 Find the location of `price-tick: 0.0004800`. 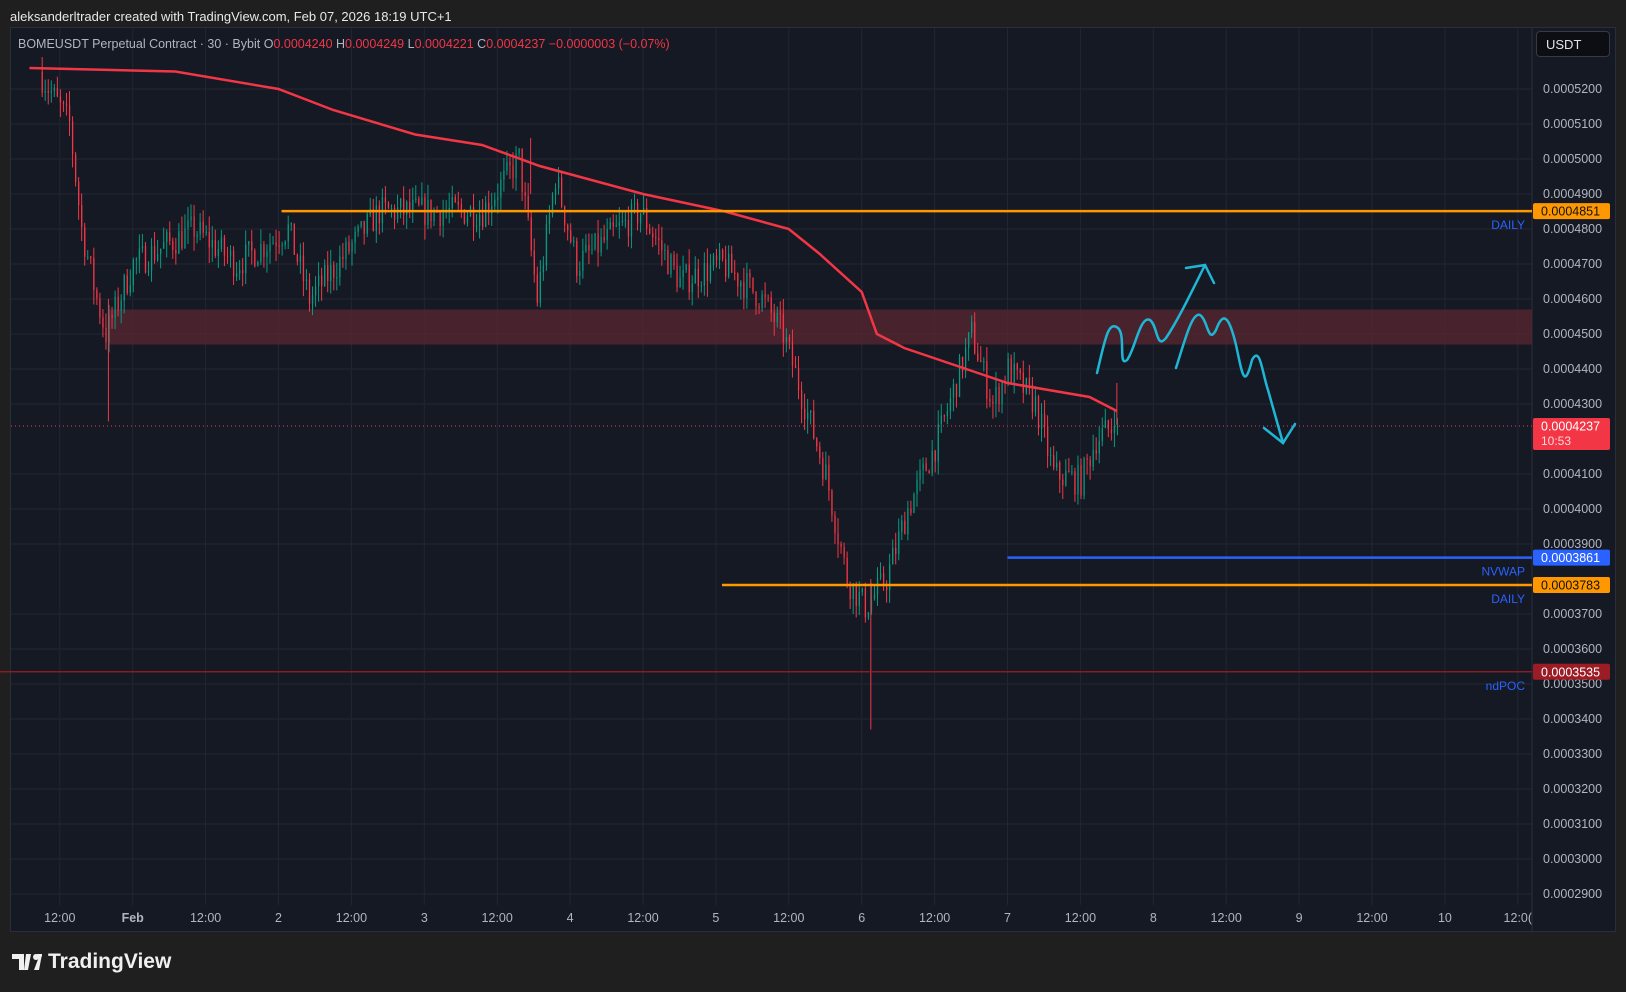

price-tick: 0.0004800 is located at coordinates (1572, 229).